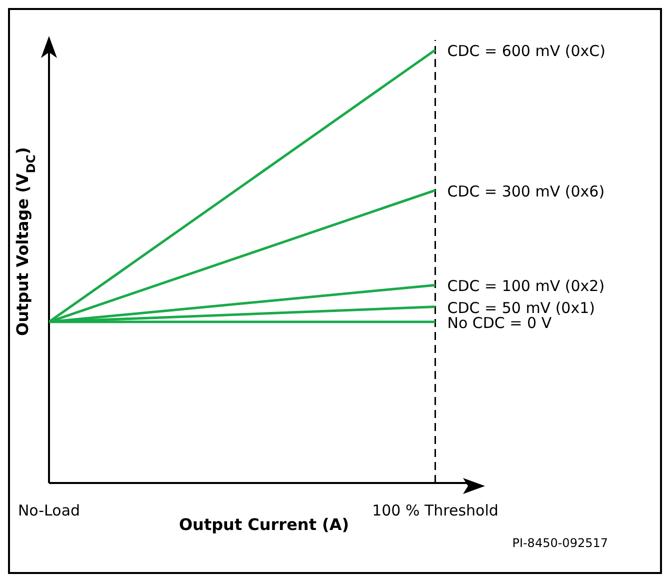 This screenshot has width=670, height=582. What do you see at coordinates (435, 511) in the screenshot?
I see `x-tick-label: 100 % Threshold` at bounding box center [435, 511].